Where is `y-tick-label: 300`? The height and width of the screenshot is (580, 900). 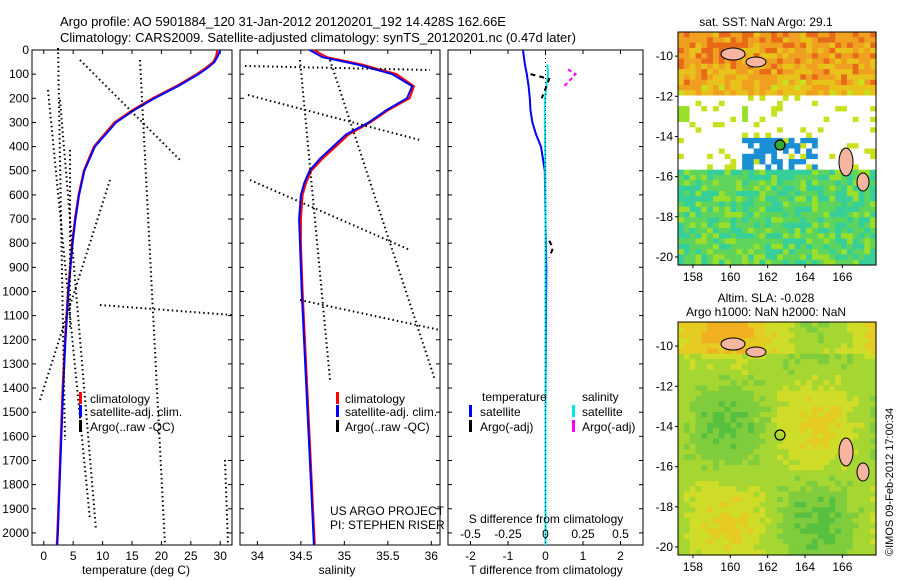
y-tick-label: 300 is located at coordinates (19, 122).